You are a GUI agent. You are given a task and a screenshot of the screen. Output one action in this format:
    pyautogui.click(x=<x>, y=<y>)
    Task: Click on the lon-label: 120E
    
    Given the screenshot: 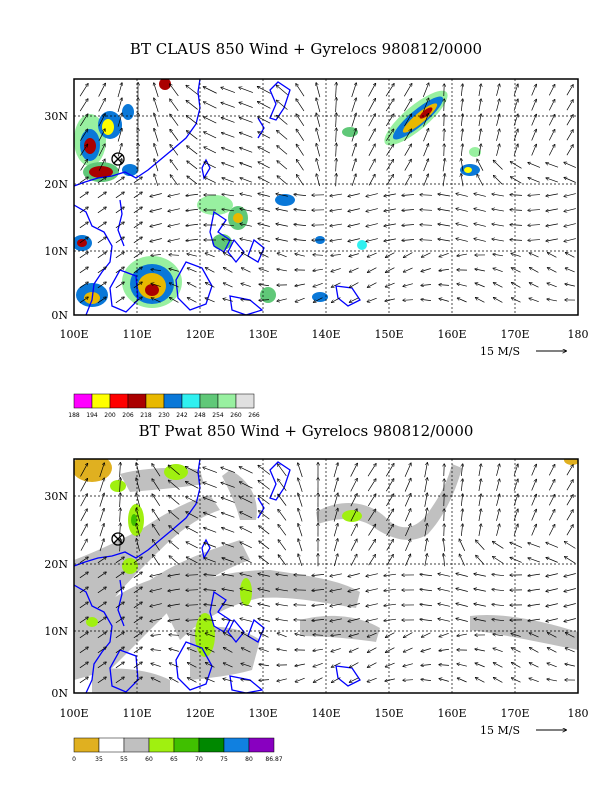 What is the action you would take?
    pyautogui.click(x=199, y=334)
    